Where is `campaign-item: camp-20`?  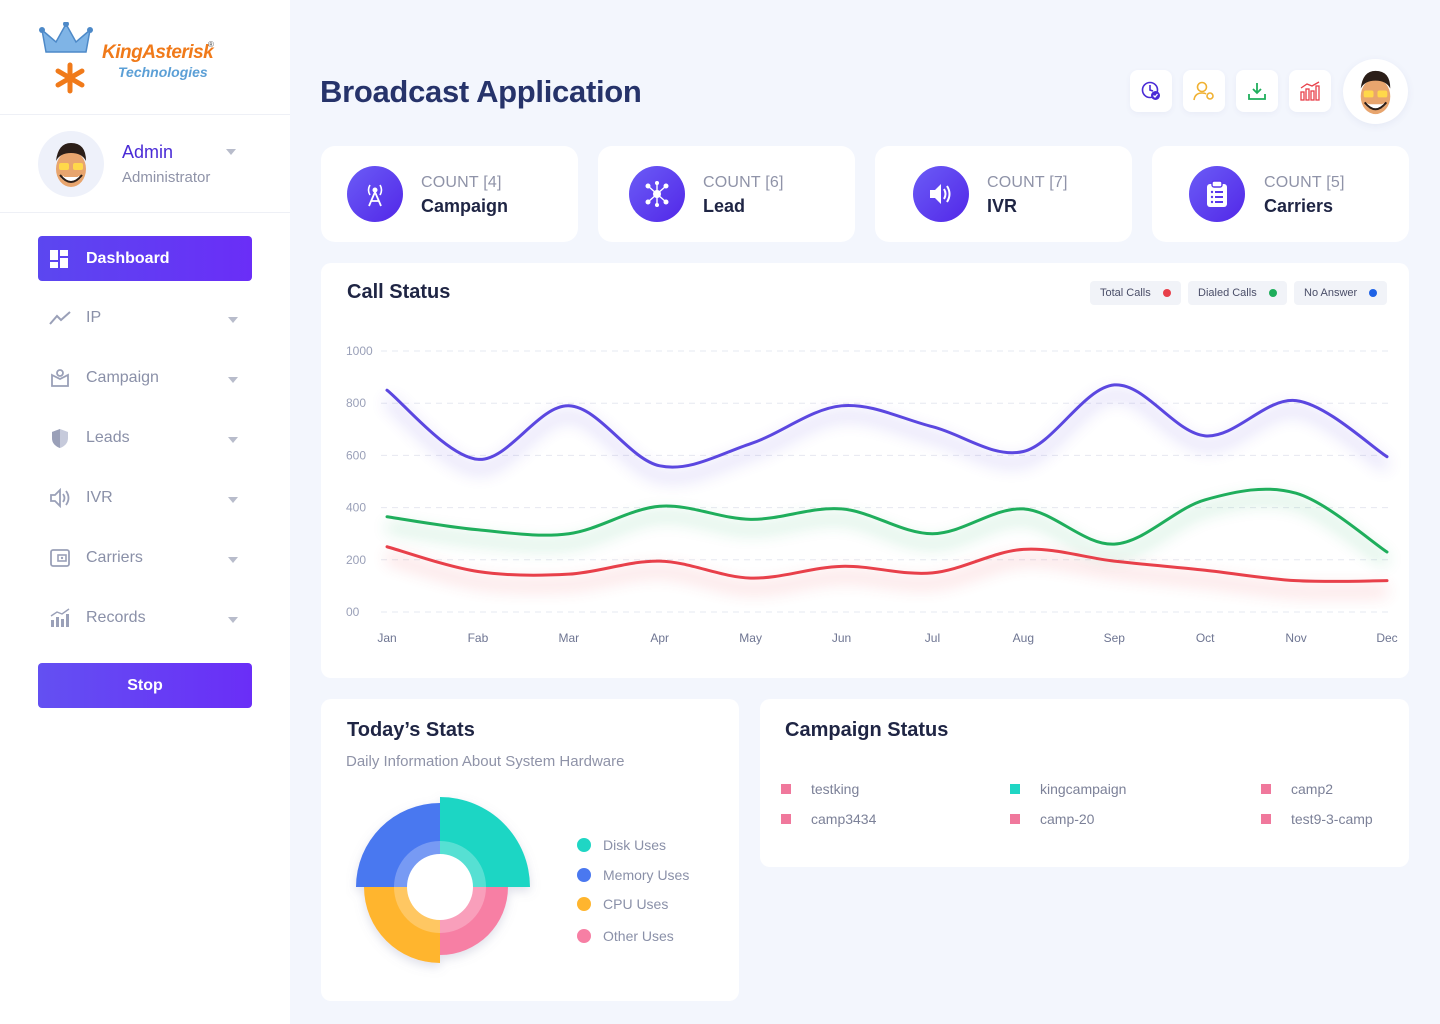
campaign-item: camp-20 is located at coordinates (1052, 819).